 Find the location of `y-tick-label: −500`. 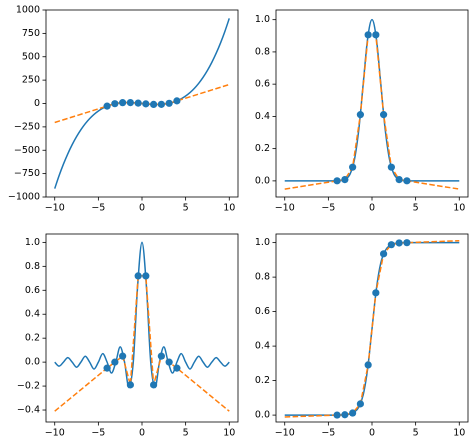

y-tick-label: −500 is located at coordinates (27, 150).